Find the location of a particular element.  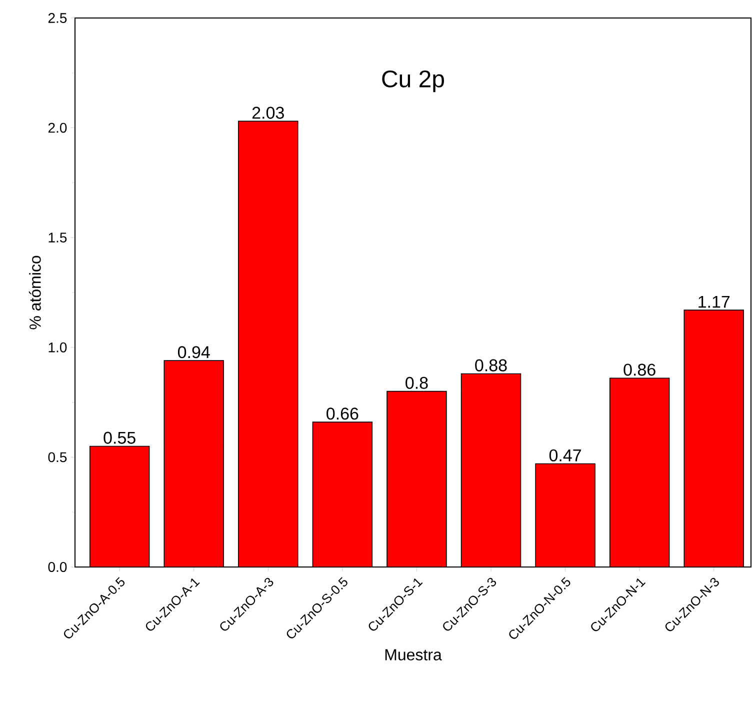

y-tick-label: 2.5 is located at coordinates (57, 18).